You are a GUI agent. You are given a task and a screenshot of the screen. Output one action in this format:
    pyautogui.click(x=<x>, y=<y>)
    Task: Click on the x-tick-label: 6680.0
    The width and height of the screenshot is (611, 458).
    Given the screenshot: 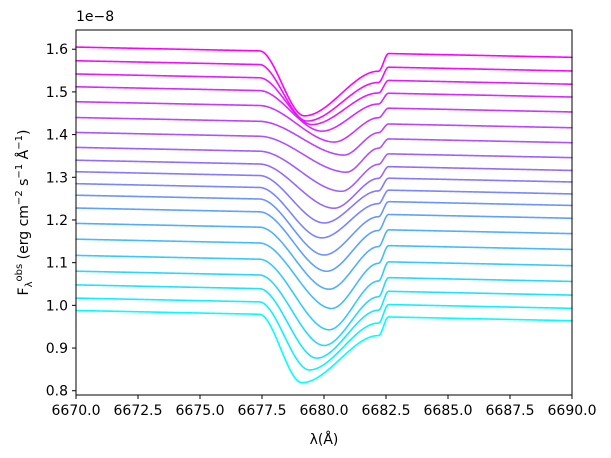 What is the action you would take?
    pyautogui.click(x=324, y=411)
    